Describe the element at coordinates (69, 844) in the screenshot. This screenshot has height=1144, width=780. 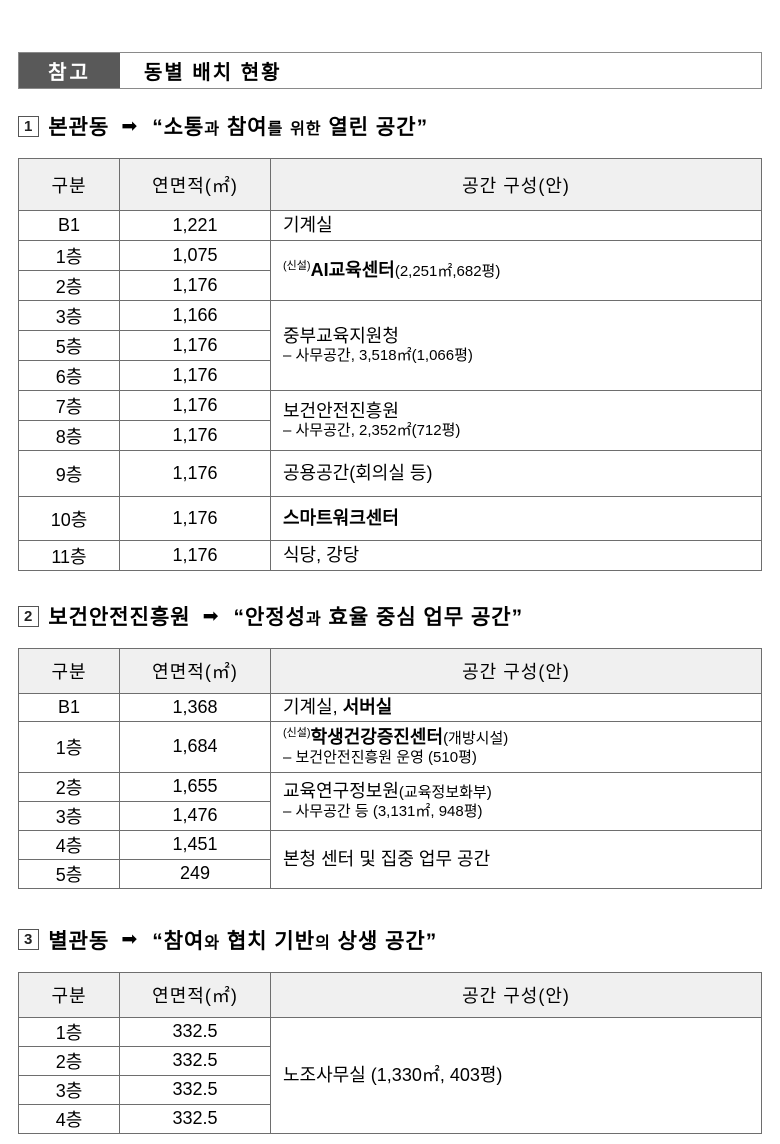
I see `floor-cell: 4층` at that location.